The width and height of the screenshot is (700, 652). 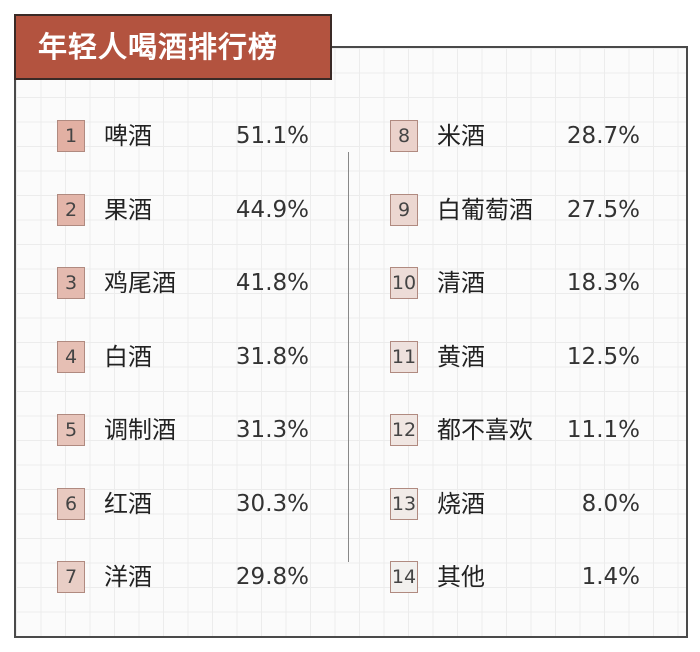 I want to click on rank-badge: 7, so click(x=71, y=577).